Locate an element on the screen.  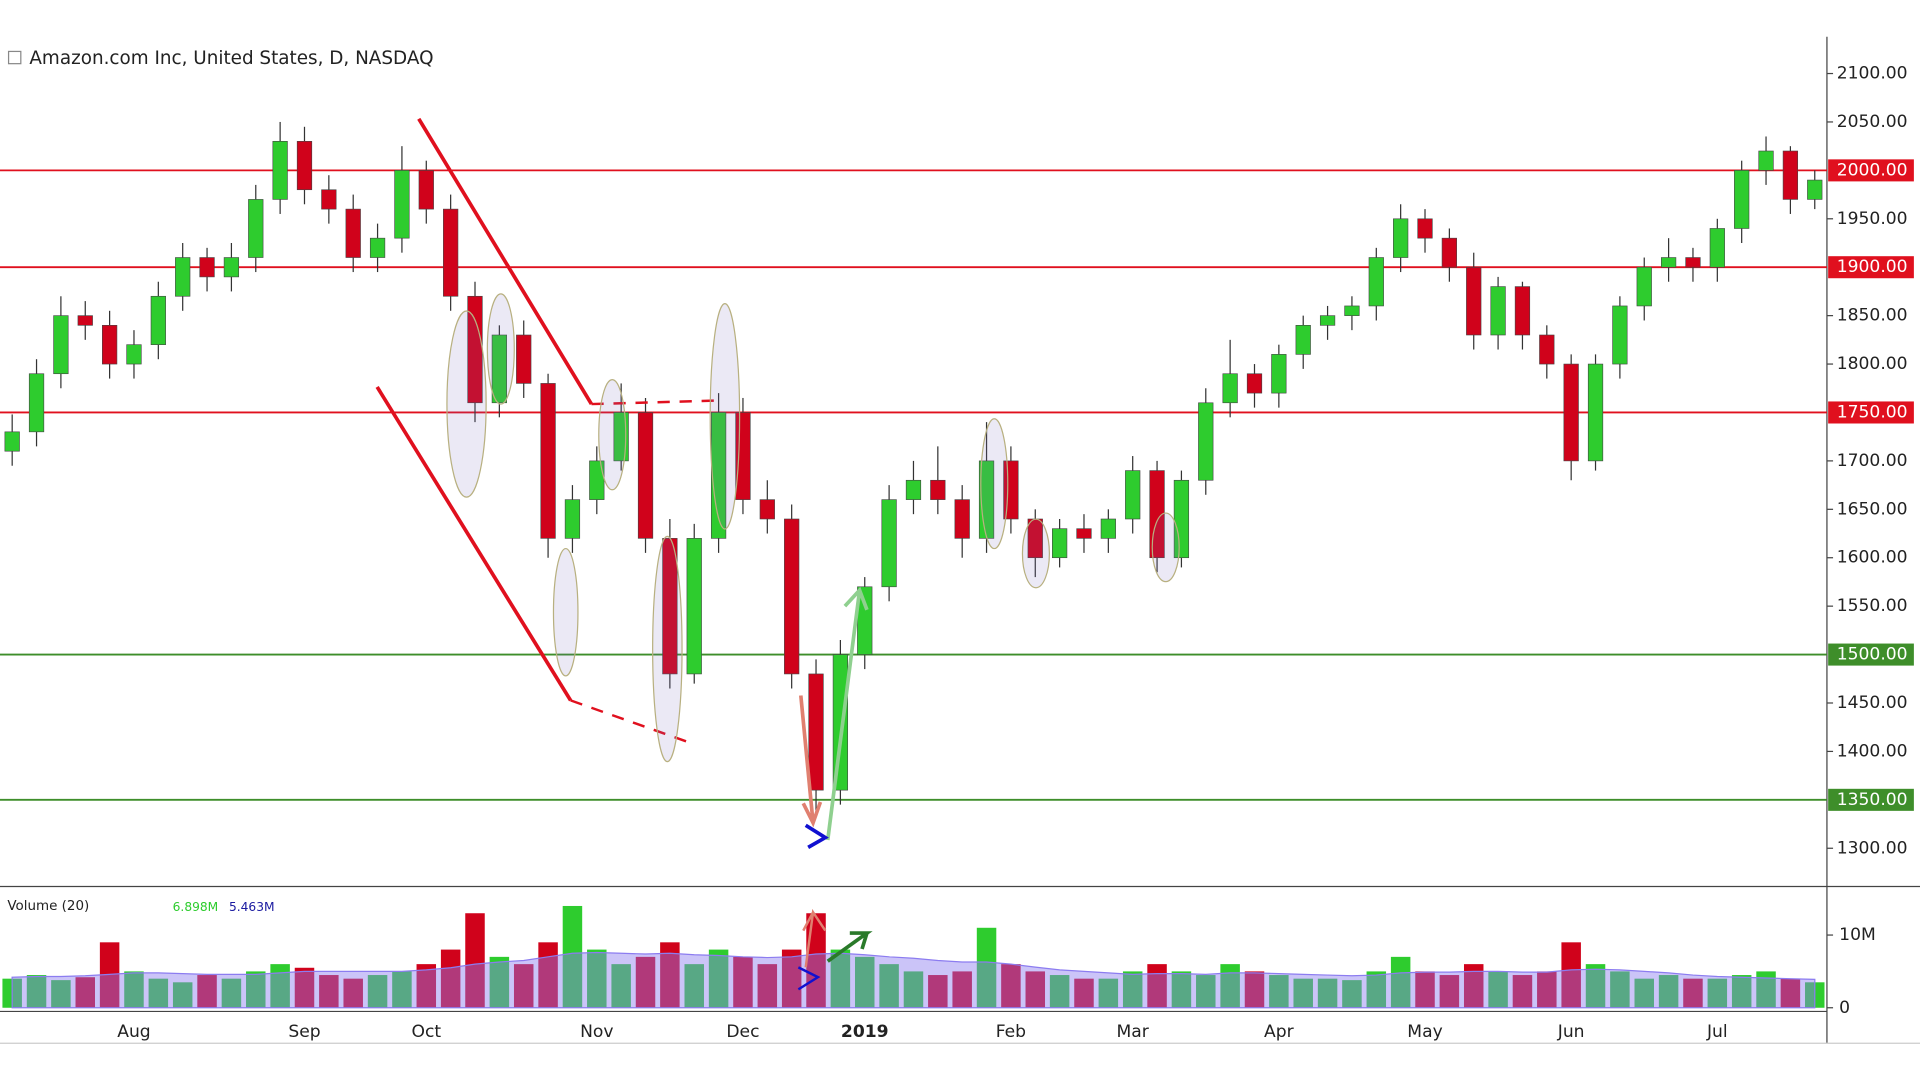
level-label: 1350.00 is located at coordinates (1872, 800).